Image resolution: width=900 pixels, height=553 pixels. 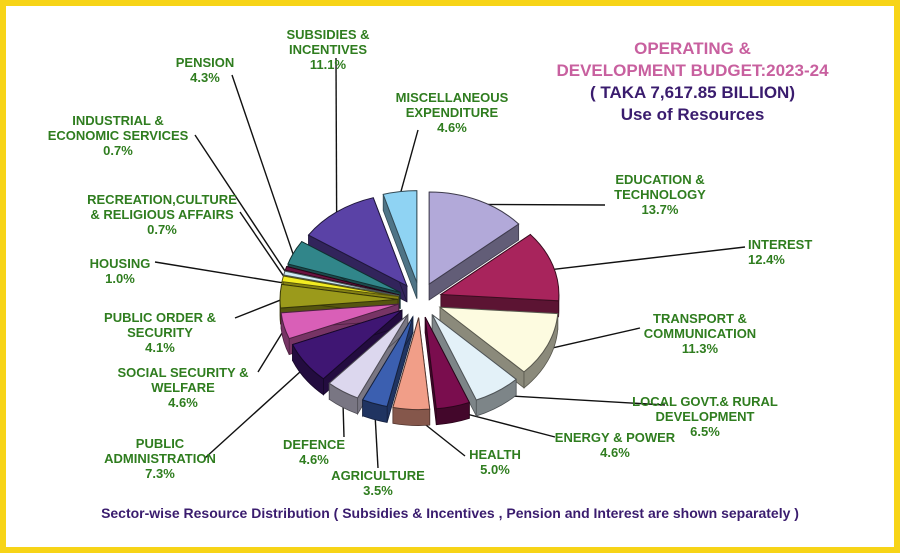 What do you see at coordinates (700, 318) in the screenshot?
I see `slice-label-name: TRANSPORT &` at bounding box center [700, 318].